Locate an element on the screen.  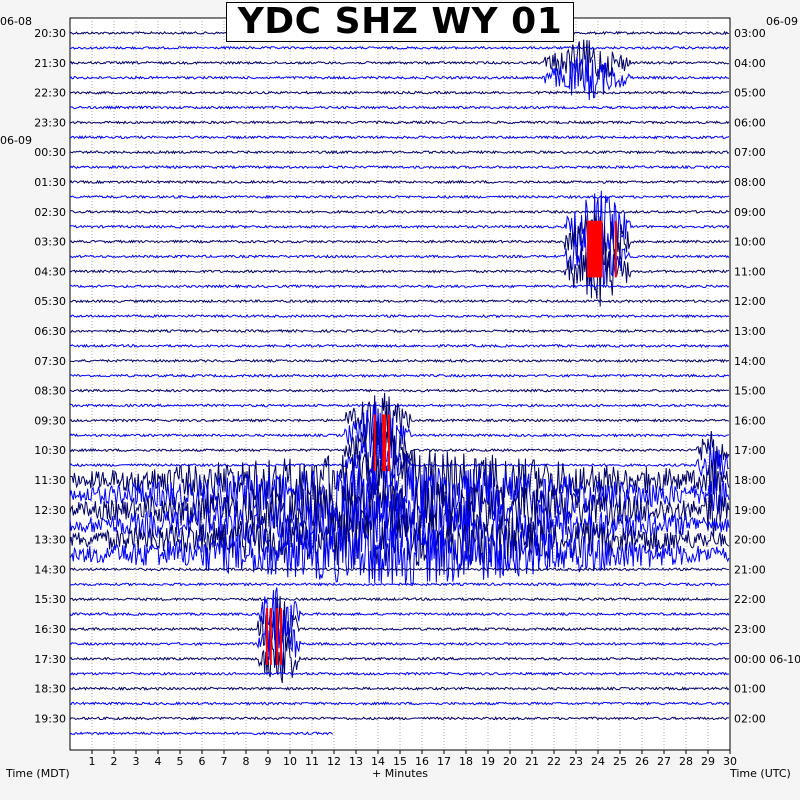
x-tick-label: 22 is located at coordinates (554, 761).